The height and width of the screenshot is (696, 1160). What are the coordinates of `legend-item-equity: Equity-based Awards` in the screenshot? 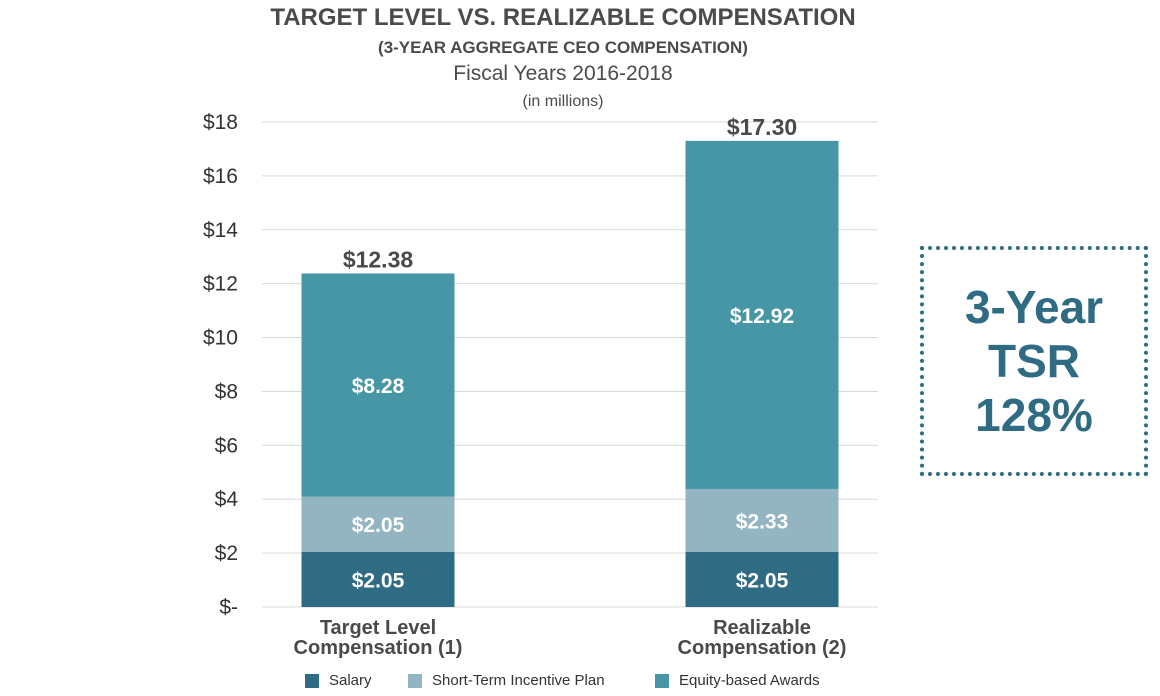 It's located at (737, 680).